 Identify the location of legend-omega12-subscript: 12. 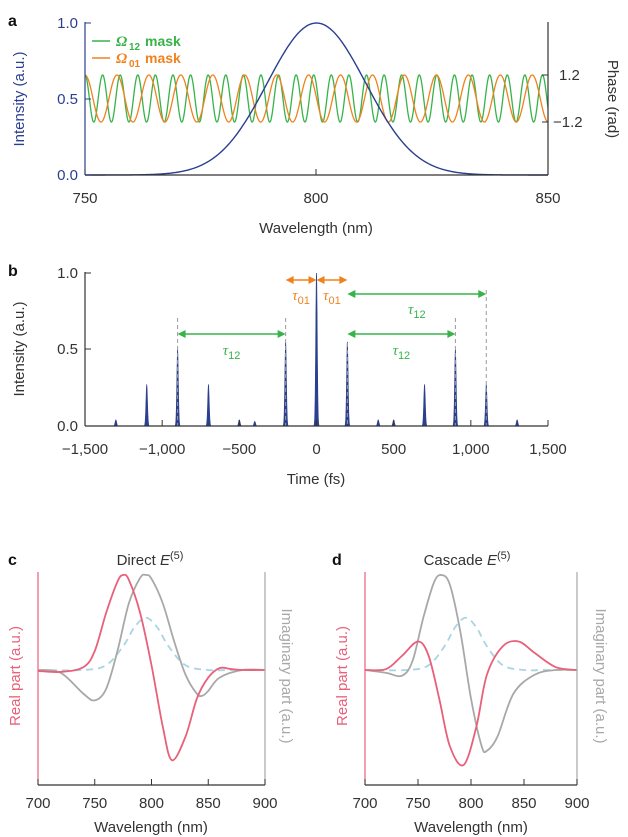
(135, 47).